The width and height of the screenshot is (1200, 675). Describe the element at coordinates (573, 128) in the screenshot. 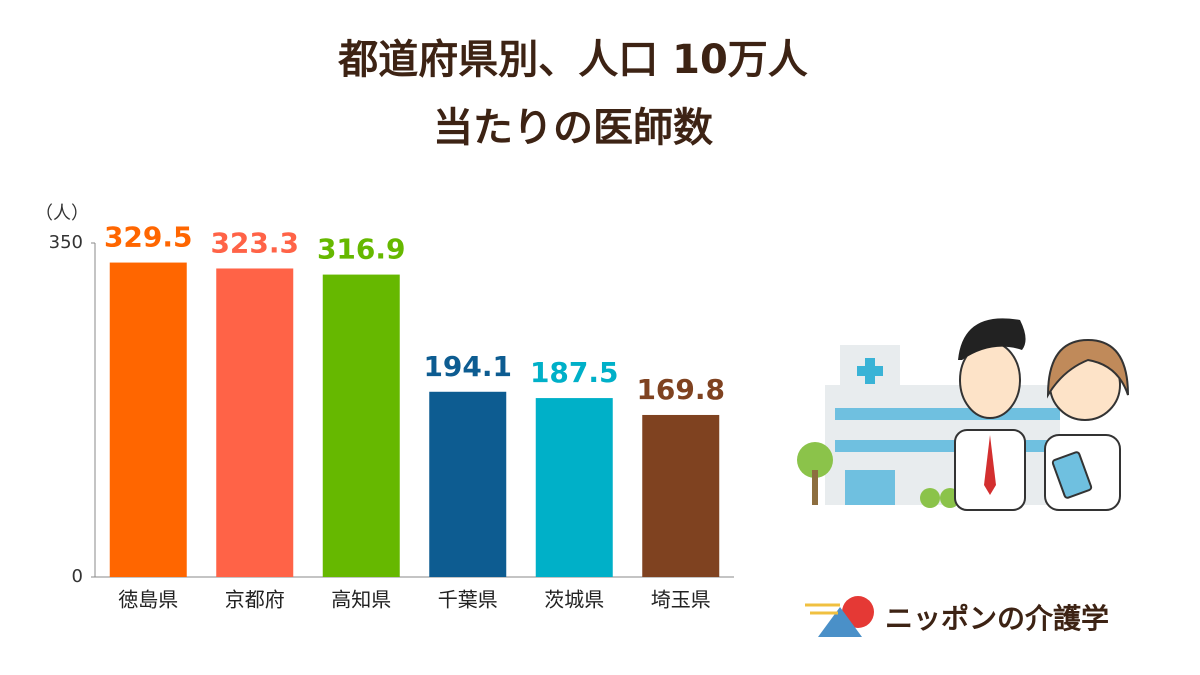

I see `chart-title: 当たりの医師数` at that location.